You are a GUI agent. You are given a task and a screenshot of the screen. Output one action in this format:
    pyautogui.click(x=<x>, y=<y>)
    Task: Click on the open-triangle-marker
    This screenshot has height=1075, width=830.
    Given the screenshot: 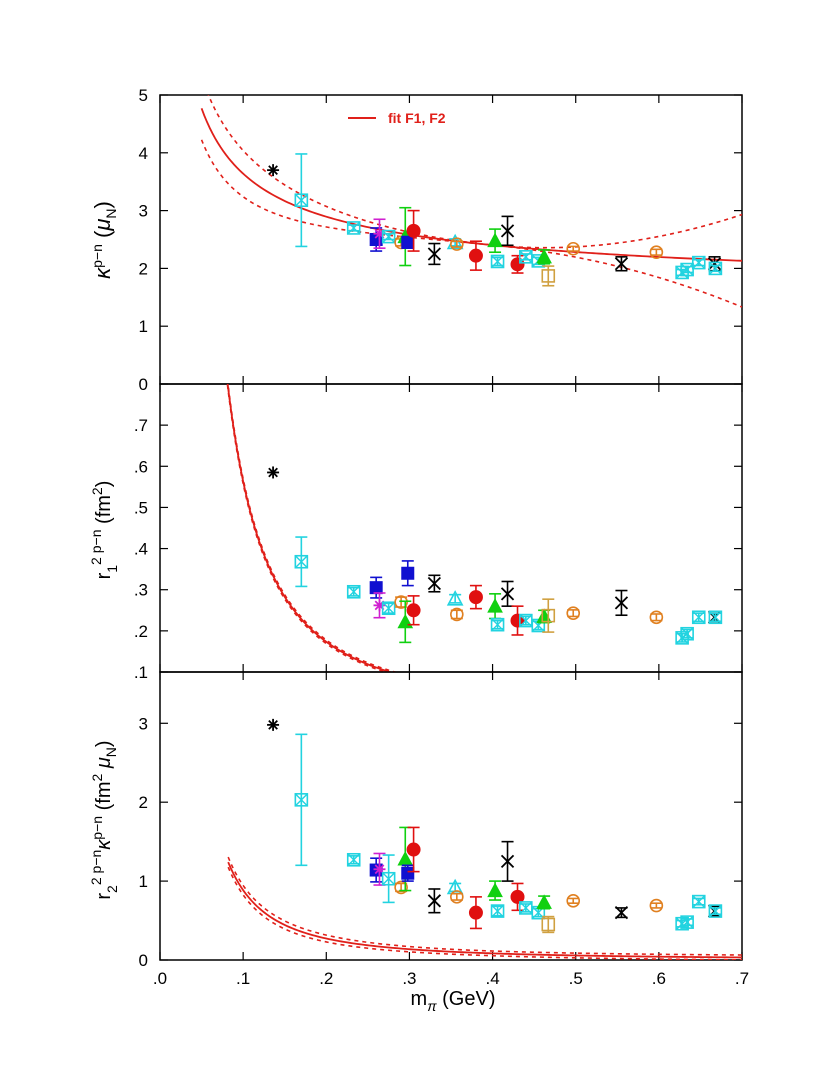 What is the action you would take?
    pyautogui.click(x=455, y=598)
    